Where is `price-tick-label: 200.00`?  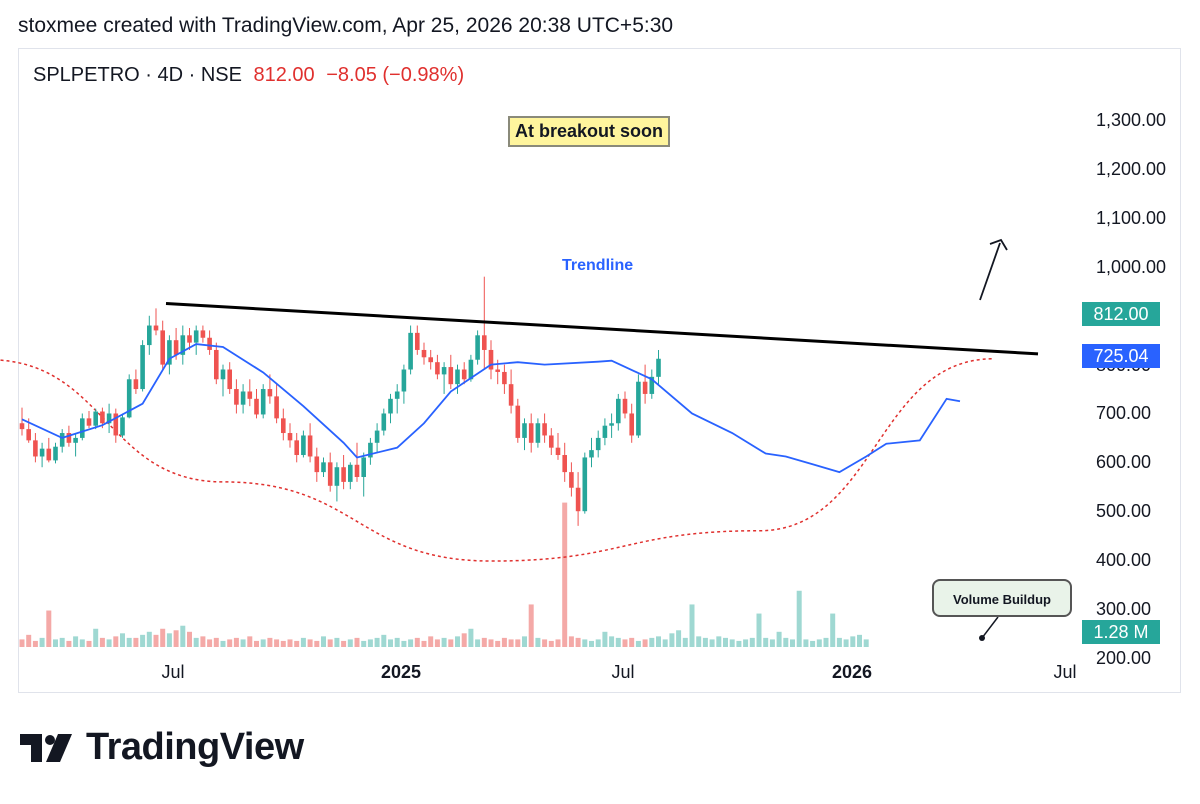
price-tick-label: 200.00 is located at coordinates (1124, 657).